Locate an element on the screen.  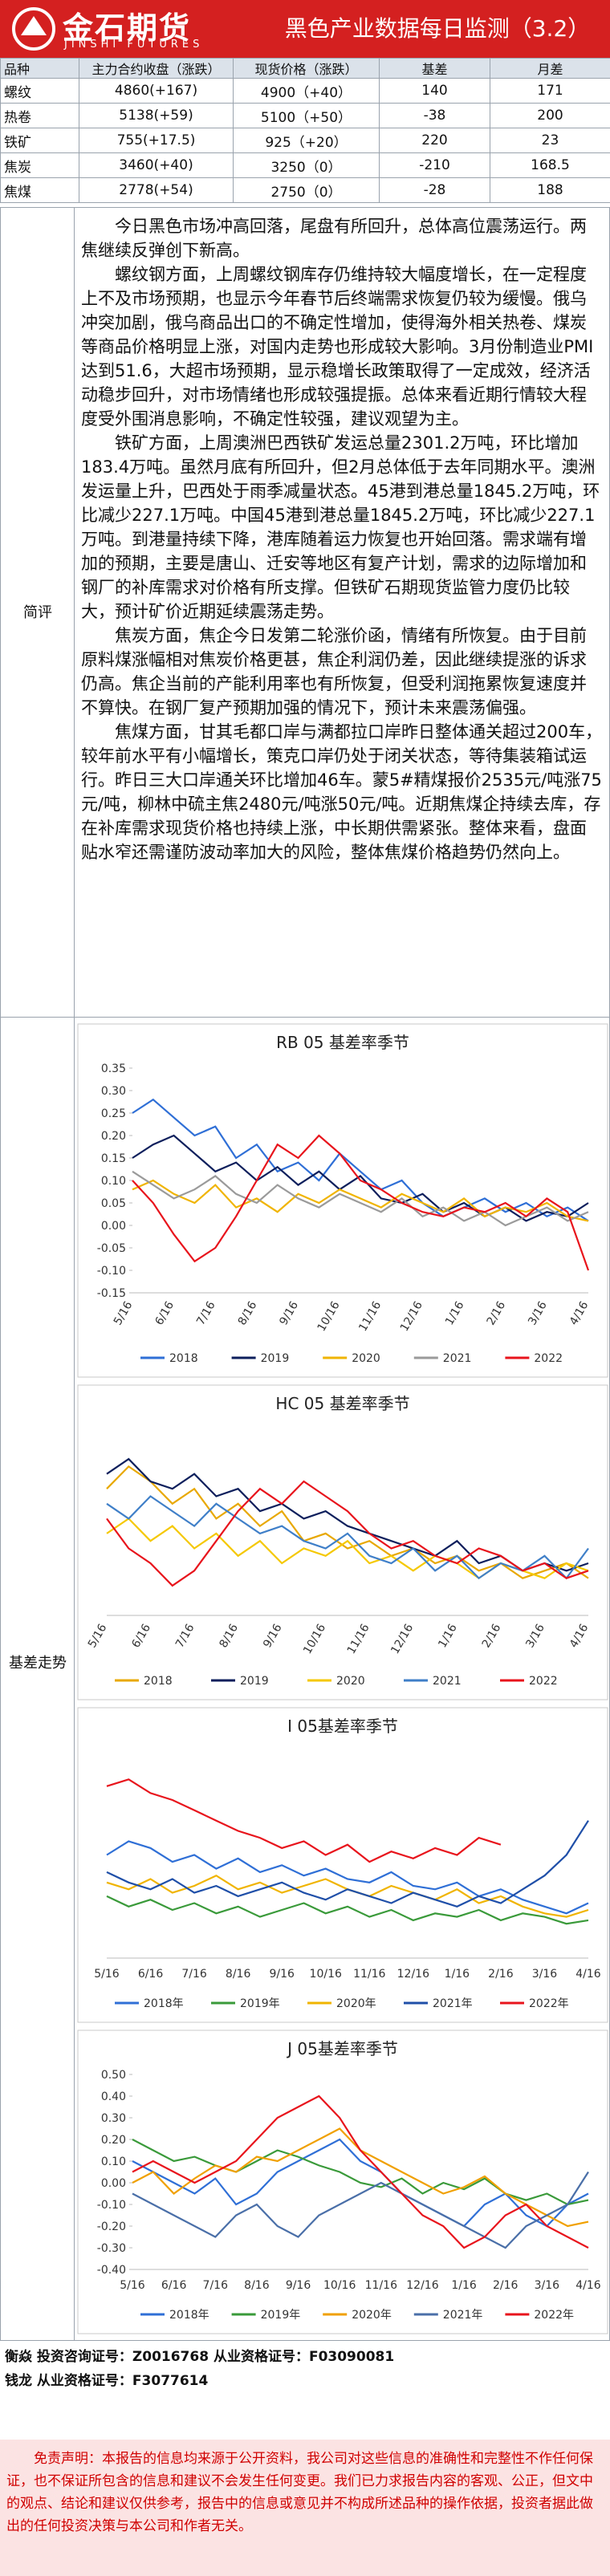
table-row: 热卷 5138(+59) 5100（+50） -38 200 is located at coordinates (305, 116).